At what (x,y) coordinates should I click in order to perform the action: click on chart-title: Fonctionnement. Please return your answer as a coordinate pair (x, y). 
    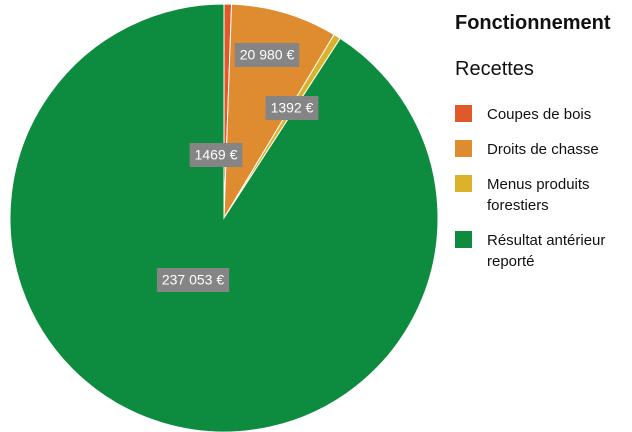
    Looking at the image, I should click on (533, 23).